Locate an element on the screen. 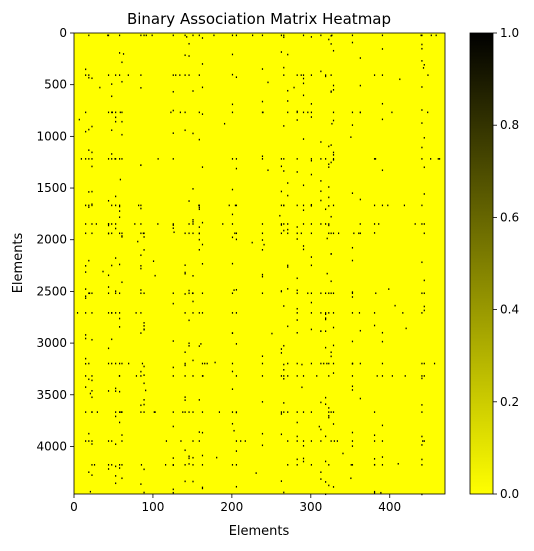  y-axis-label: Elements is located at coordinates (18, 262).